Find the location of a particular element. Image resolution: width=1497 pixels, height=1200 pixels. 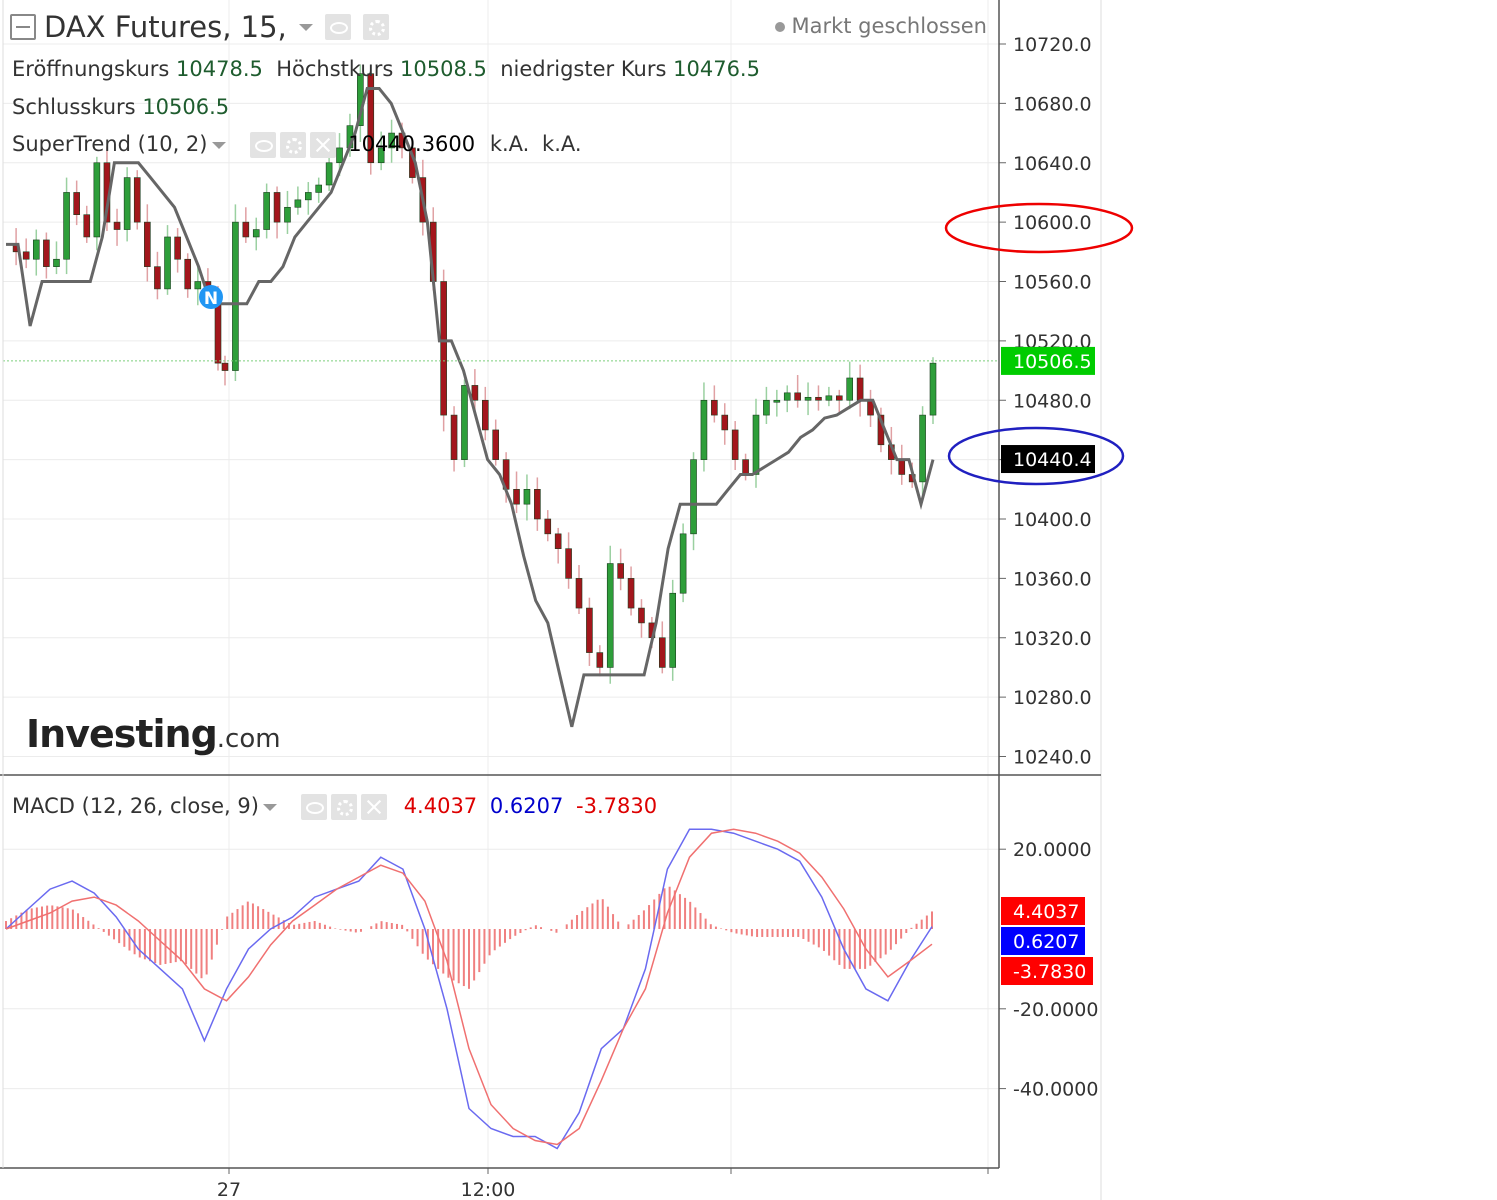

y-tick-label: 10640.0 is located at coordinates (1052, 164).